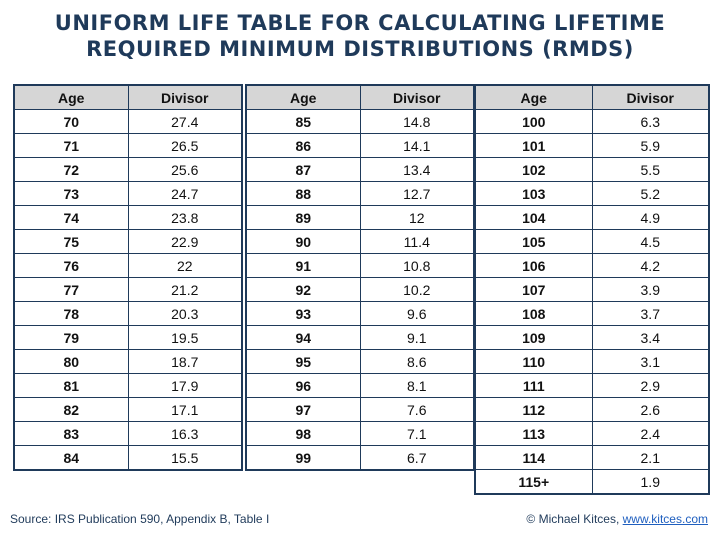 This screenshot has width=720, height=536. What do you see at coordinates (533, 313) in the screenshot?
I see `age-cell: 108` at bounding box center [533, 313].